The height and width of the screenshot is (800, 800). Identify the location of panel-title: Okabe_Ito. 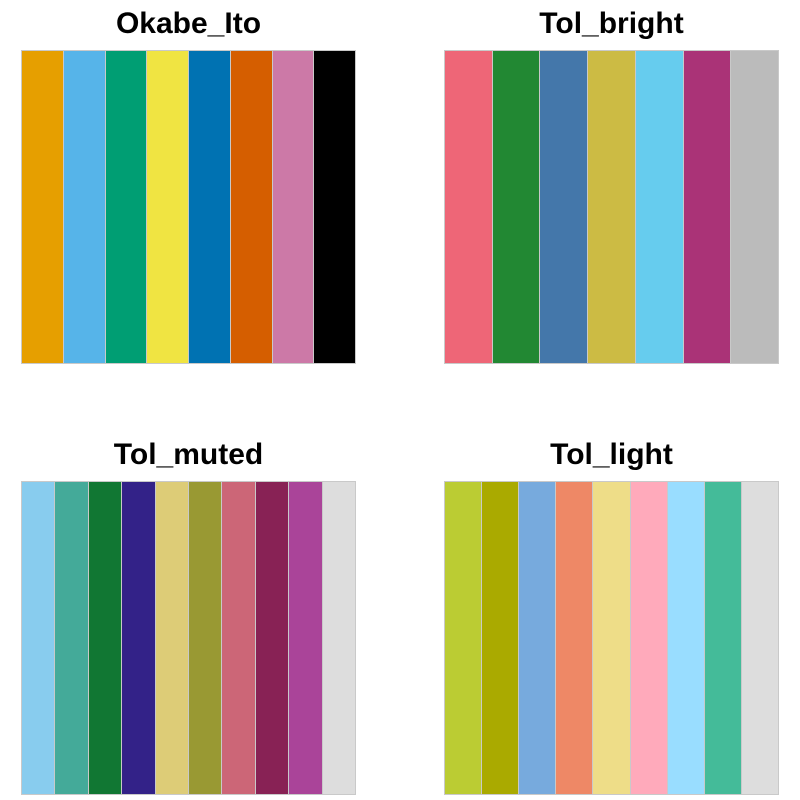
(188, 23).